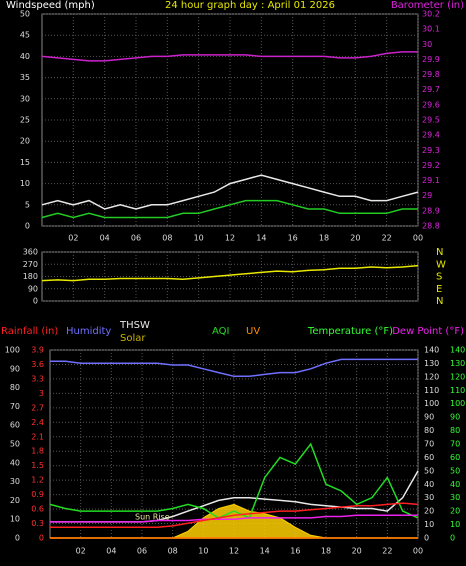  I want to click on y-tick-label: 3.9, so click(37, 350).